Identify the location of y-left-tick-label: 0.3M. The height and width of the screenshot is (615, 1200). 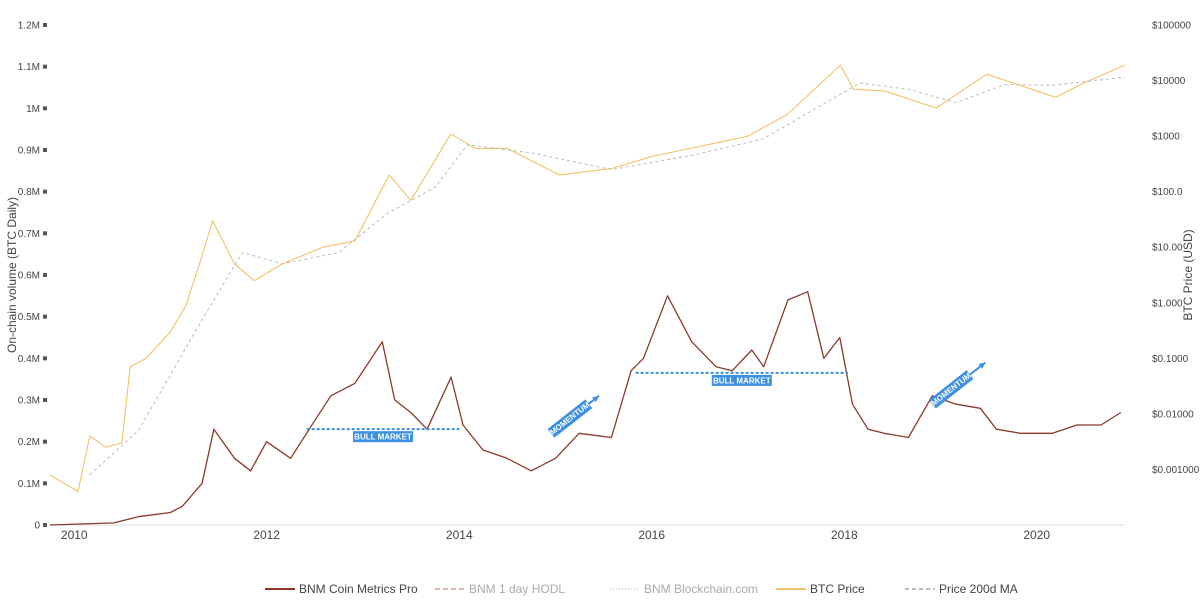
(29, 401).